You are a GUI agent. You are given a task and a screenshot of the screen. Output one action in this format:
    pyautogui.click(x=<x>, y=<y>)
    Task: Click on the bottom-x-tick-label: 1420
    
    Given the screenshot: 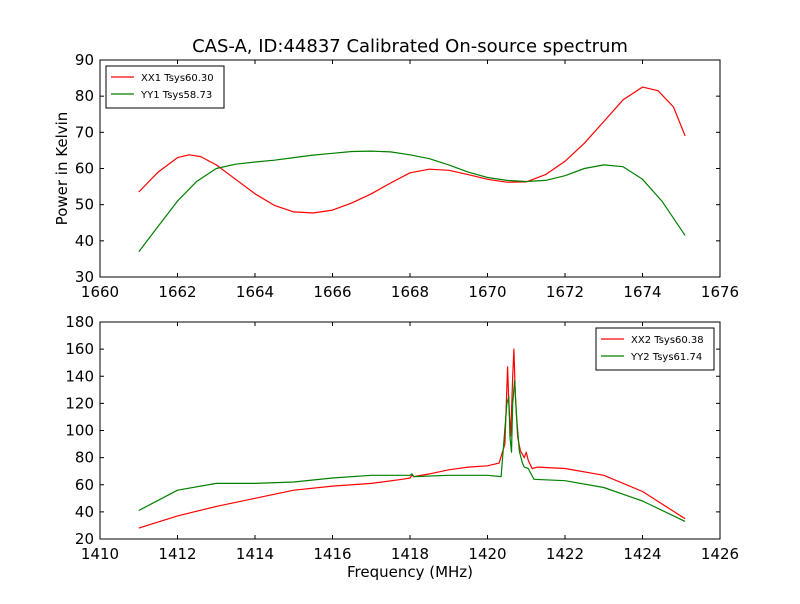 What is the action you would take?
    pyautogui.click(x=487, y=554)
    